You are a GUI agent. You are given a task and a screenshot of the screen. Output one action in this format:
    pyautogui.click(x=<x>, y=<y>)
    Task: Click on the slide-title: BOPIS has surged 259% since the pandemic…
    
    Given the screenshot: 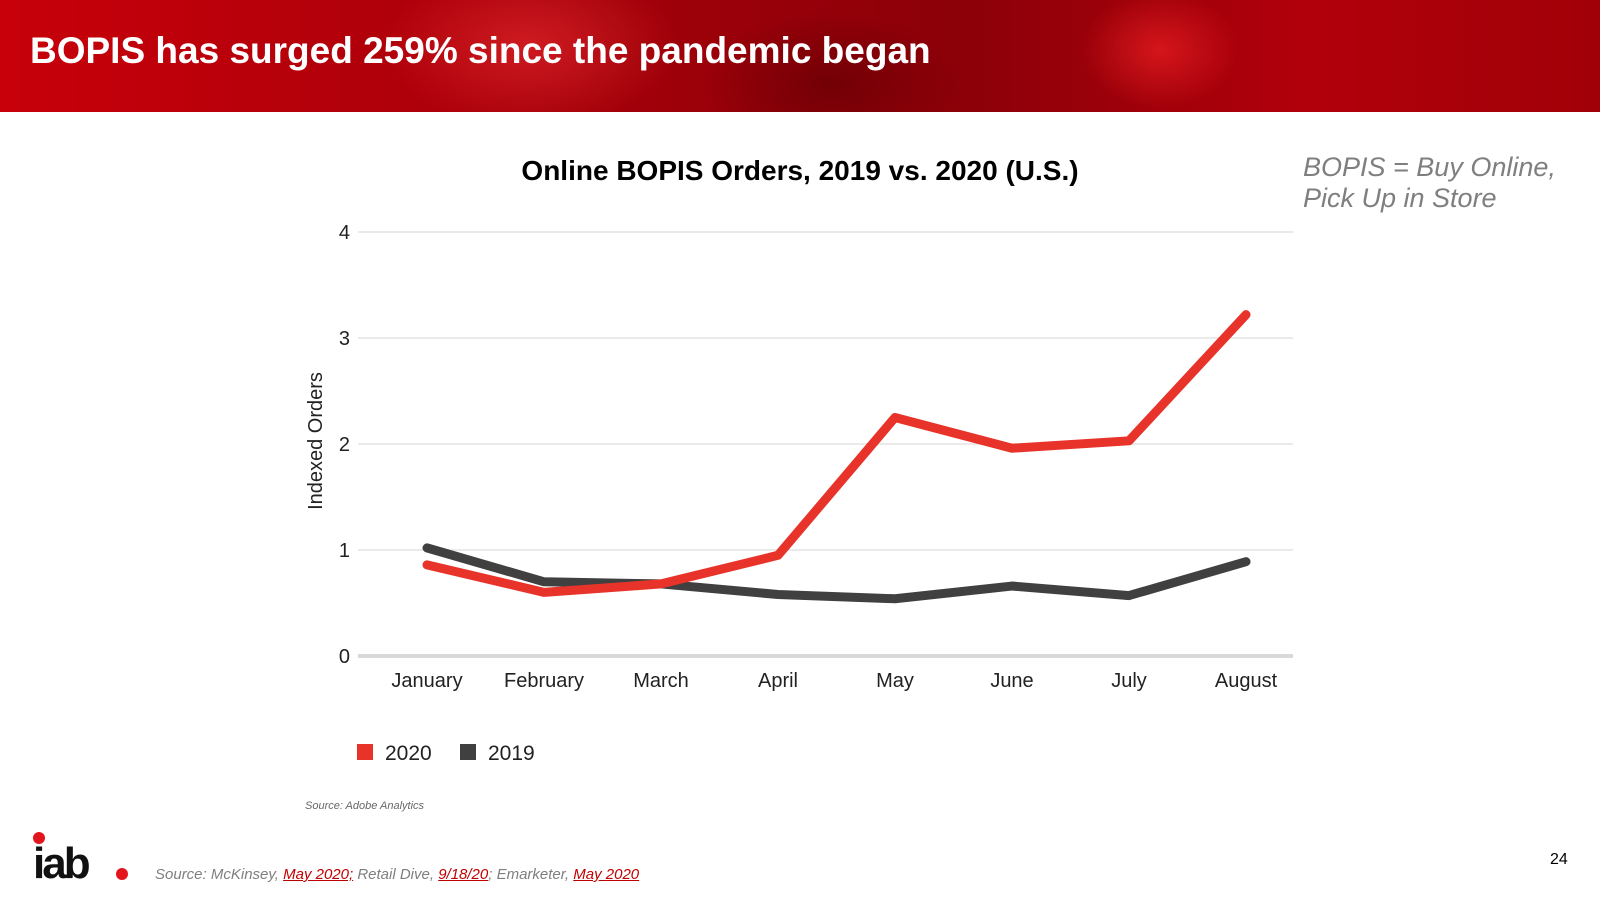 What is the action you would take?
    pyautogui.click(x=480, y=50)
    